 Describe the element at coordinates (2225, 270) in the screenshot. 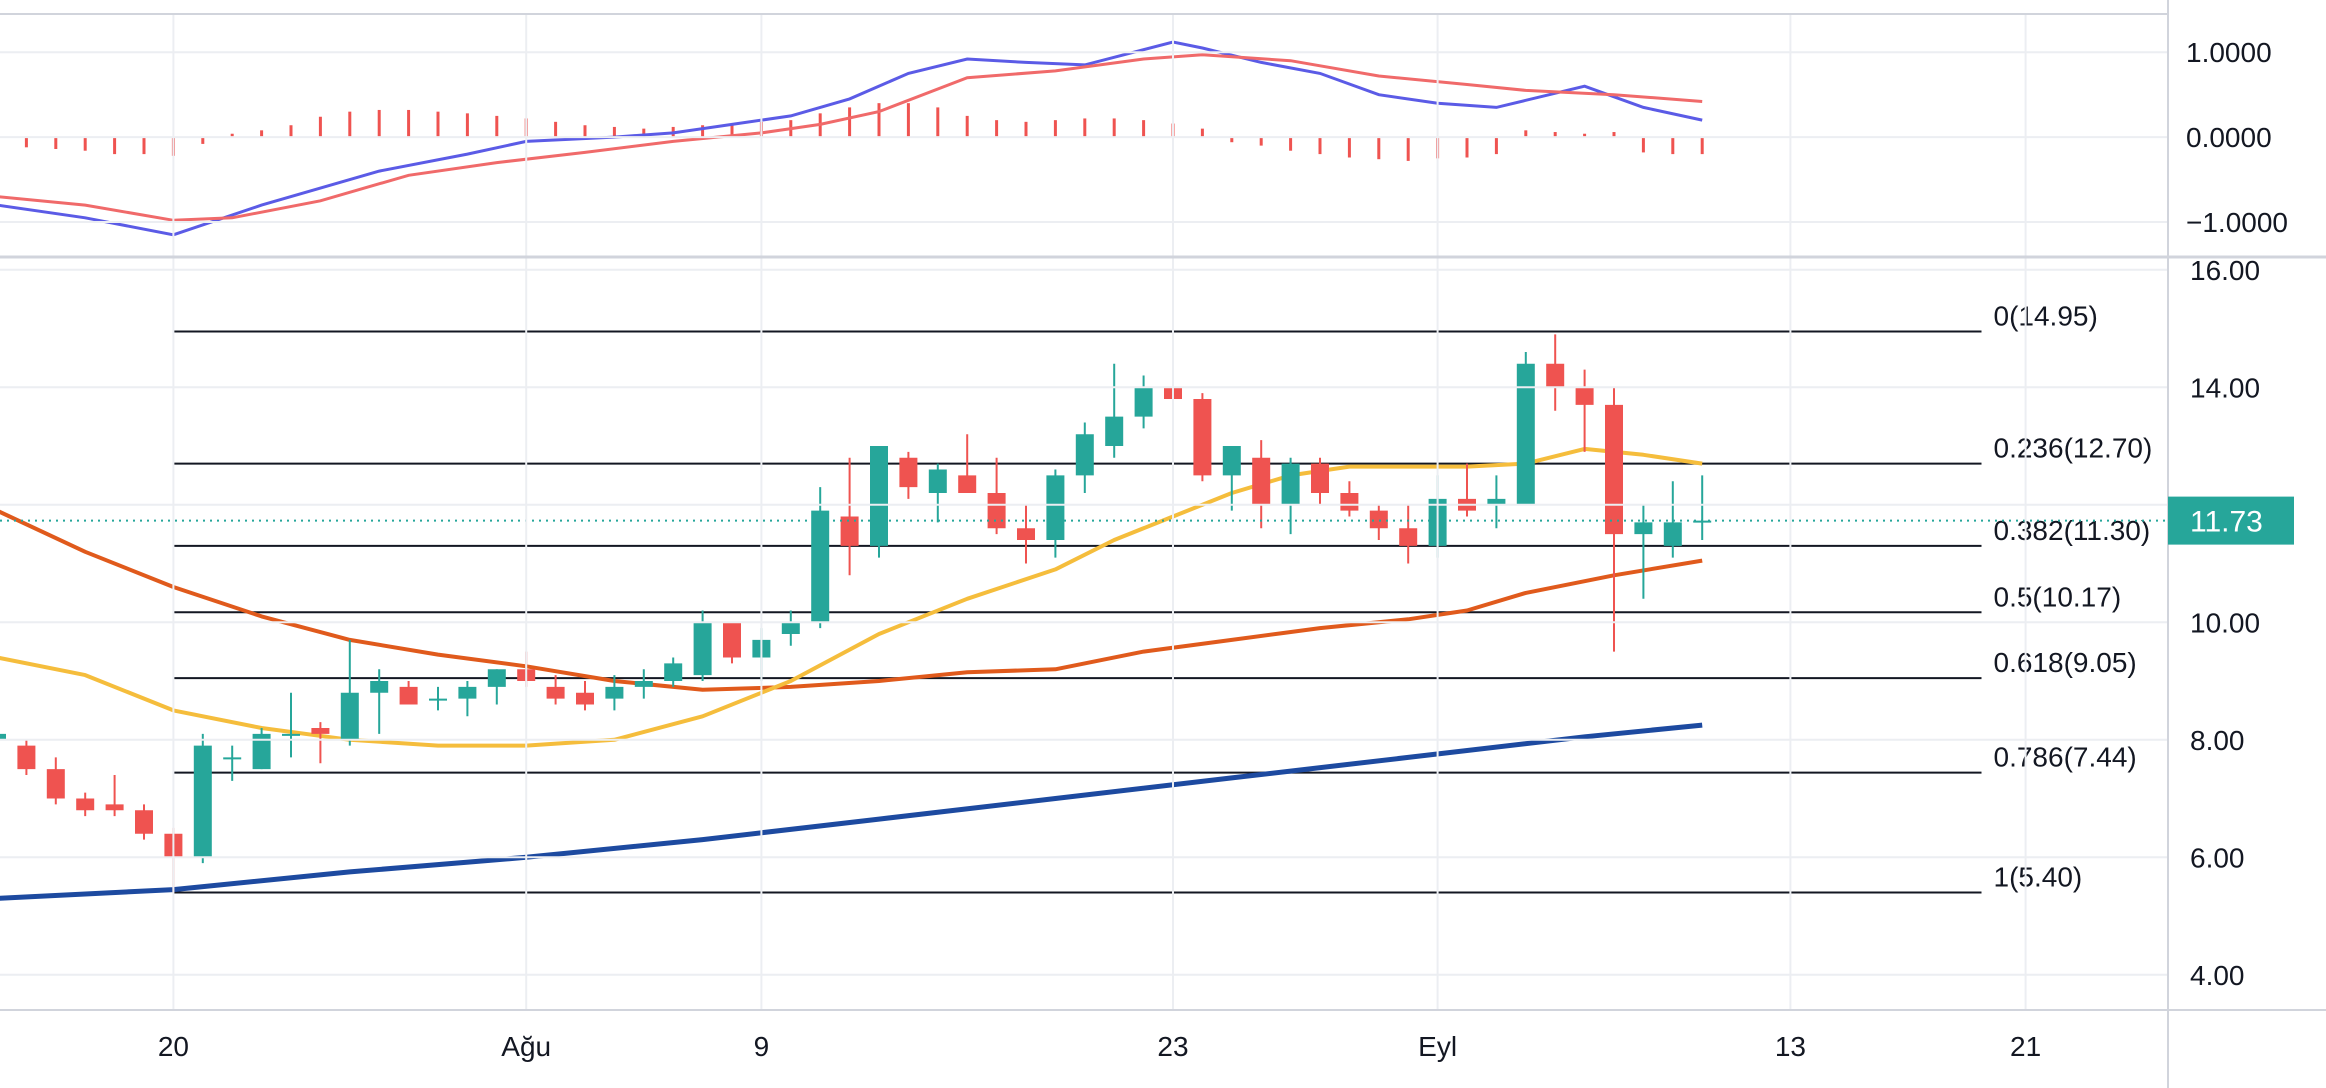

I see `price-tick-label: 16.00` at that location.